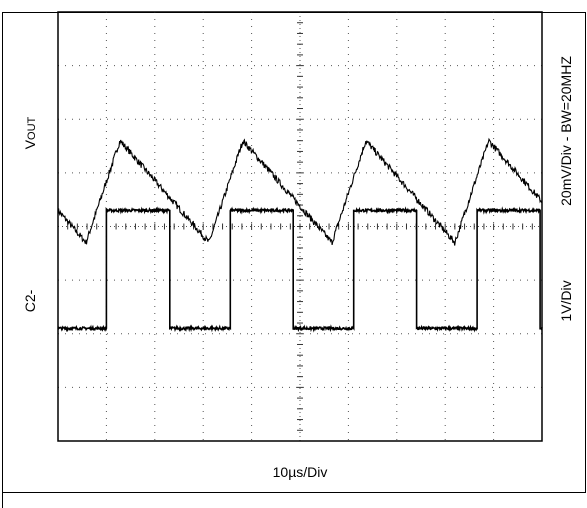 The height and width of the screenshot is (508, 587). Describe the element at coordinates (32, 128) in the screenshot. I see `vout-label-sub: OUT` at that location.